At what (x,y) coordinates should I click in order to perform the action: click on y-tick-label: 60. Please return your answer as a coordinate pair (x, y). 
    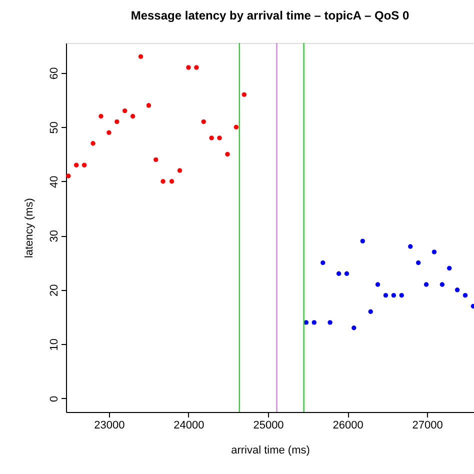
    Looking at the image, I should click on (54, 73).